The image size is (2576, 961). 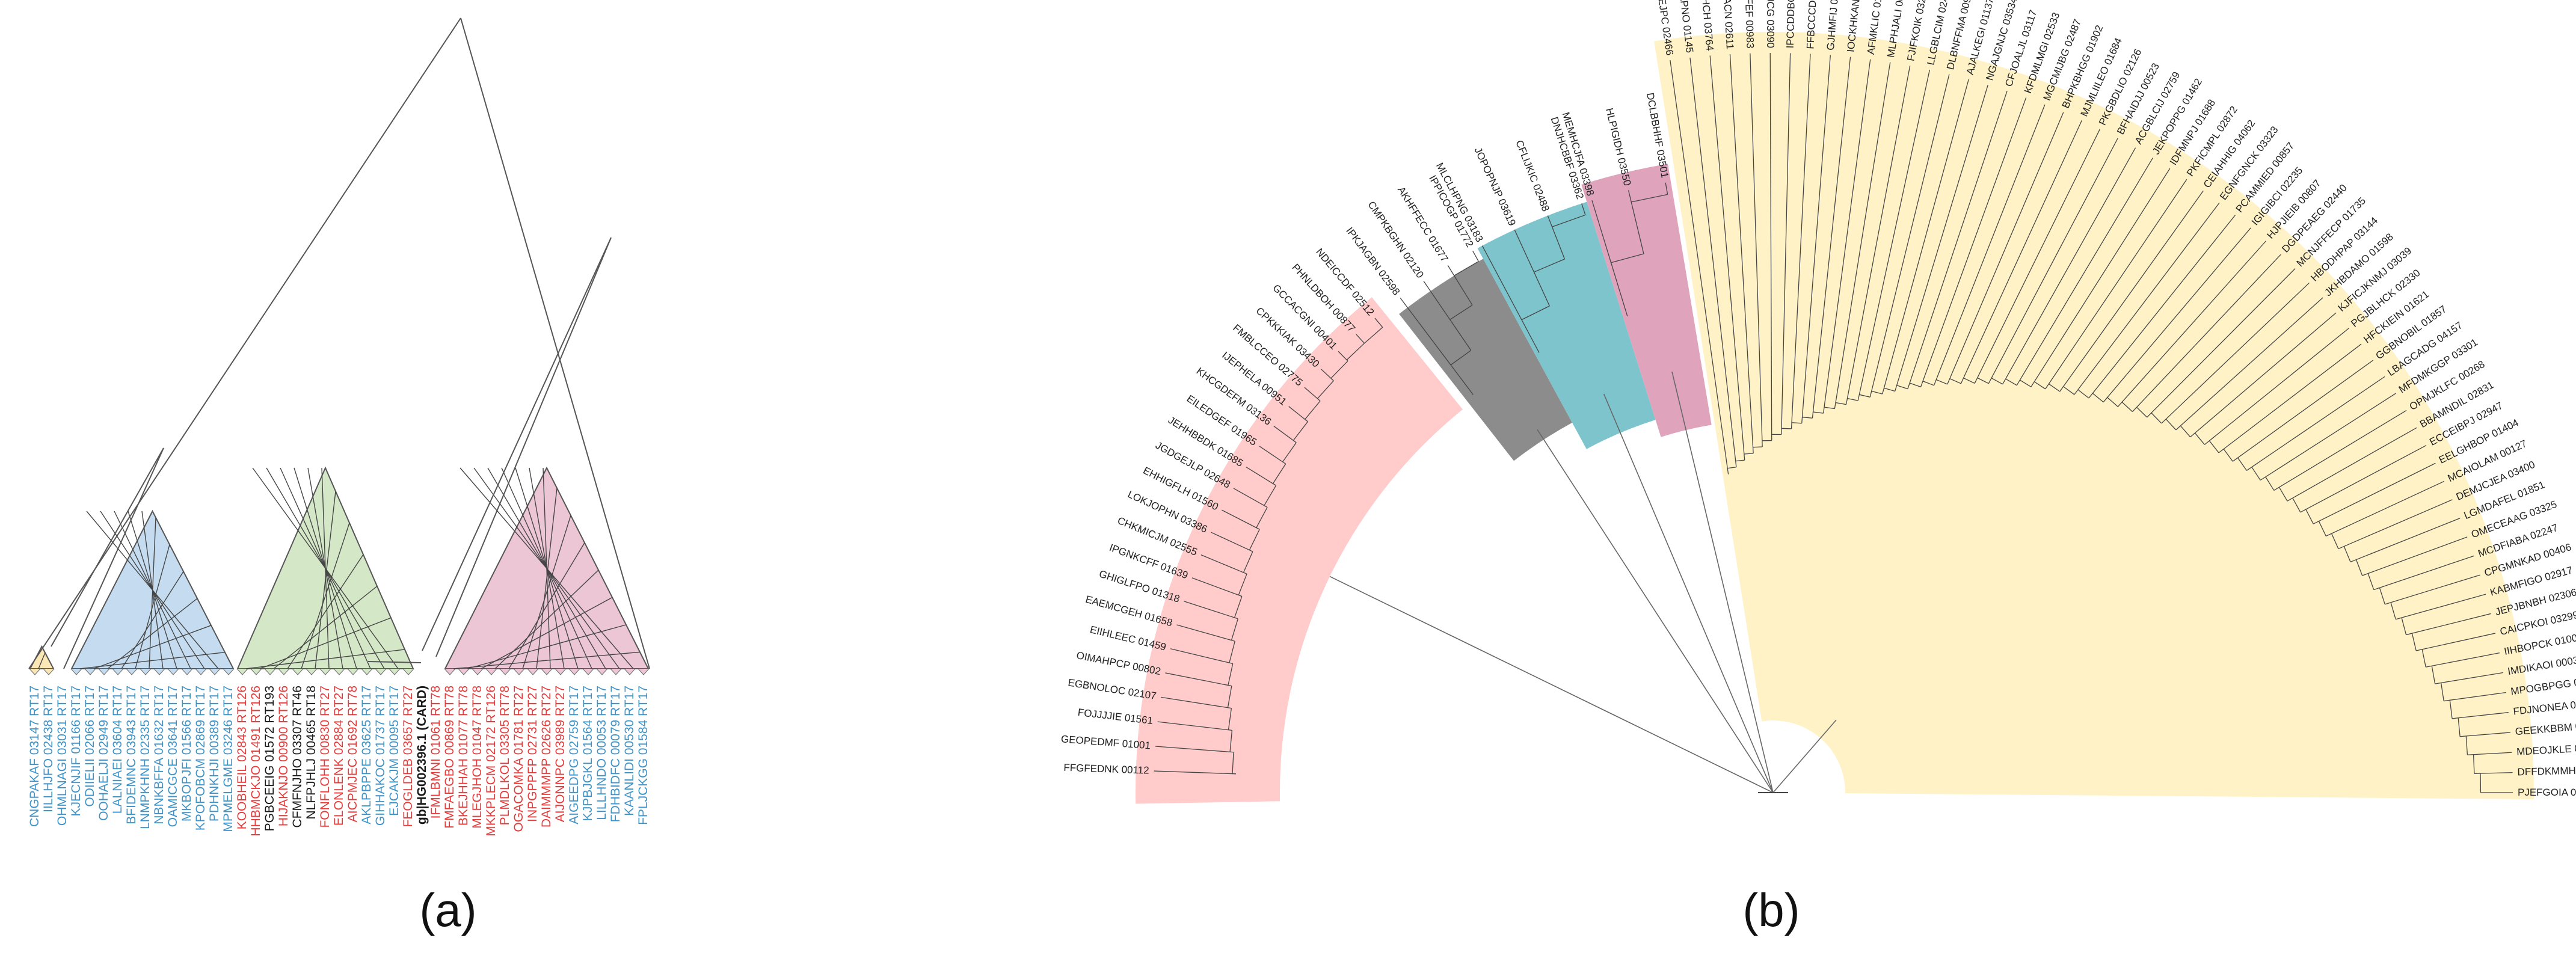 I want to click on clade-pink-sector, so click(x=1300, y=550).